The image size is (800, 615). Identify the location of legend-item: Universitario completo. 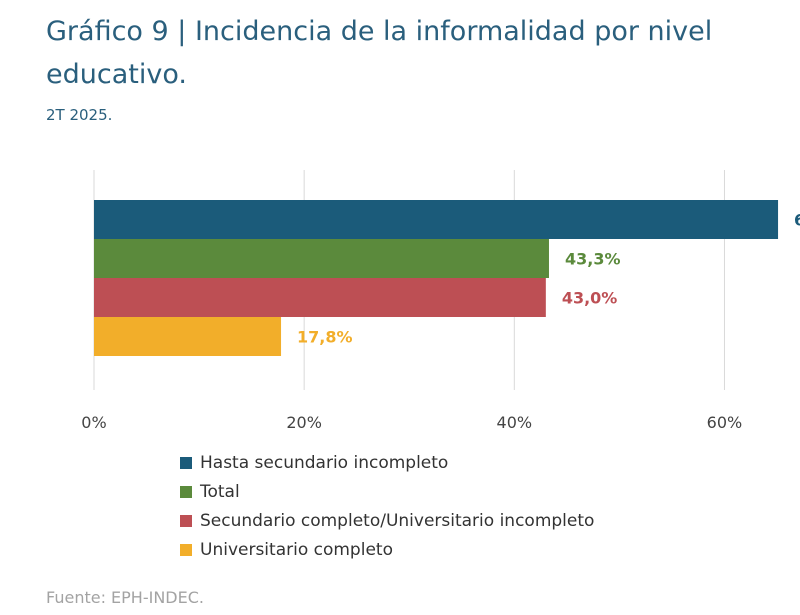
(387, 549).